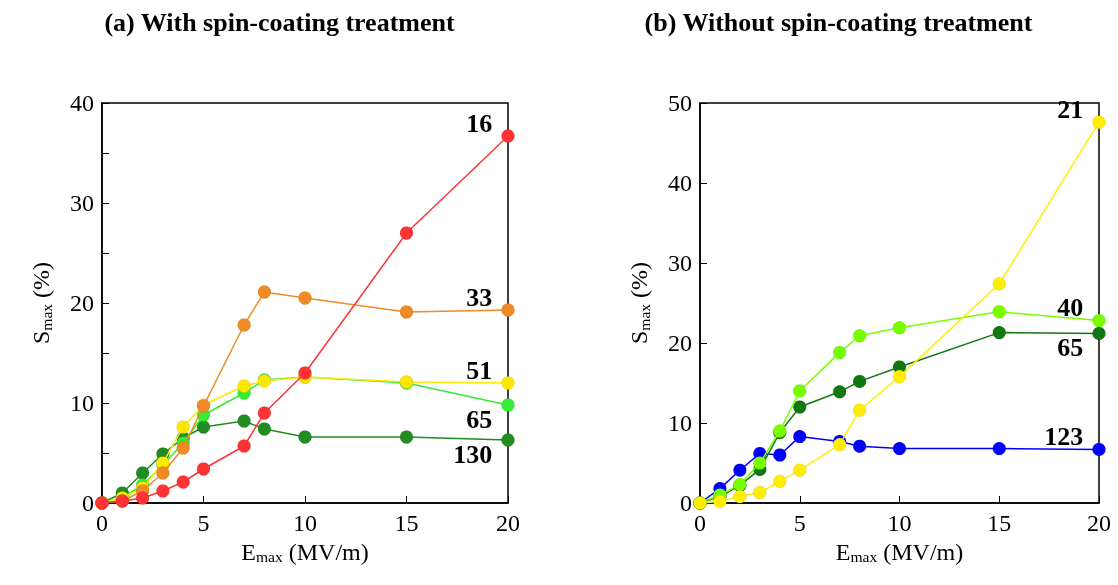  What do you see at coordinates (479, 297) in the screenshot?
I see `series-label: 33` at bounding box center [479, 297].